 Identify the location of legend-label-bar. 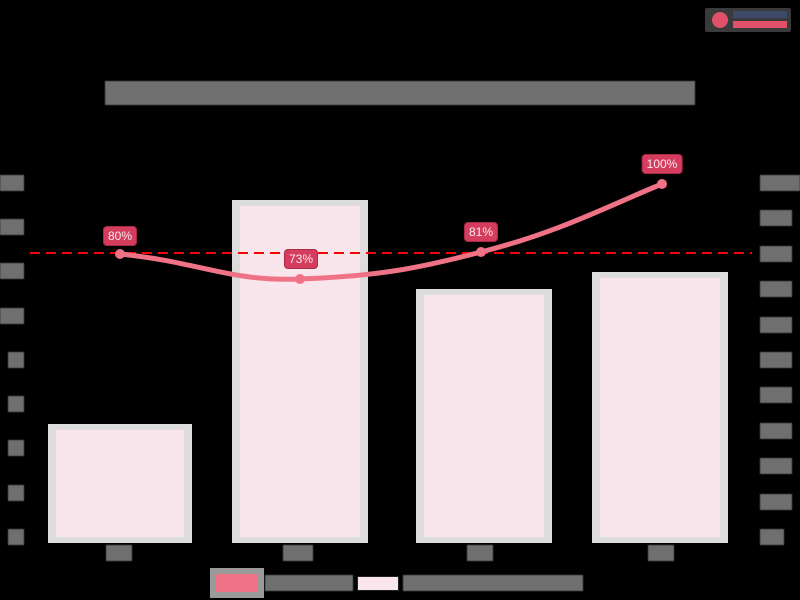
(493, 583).